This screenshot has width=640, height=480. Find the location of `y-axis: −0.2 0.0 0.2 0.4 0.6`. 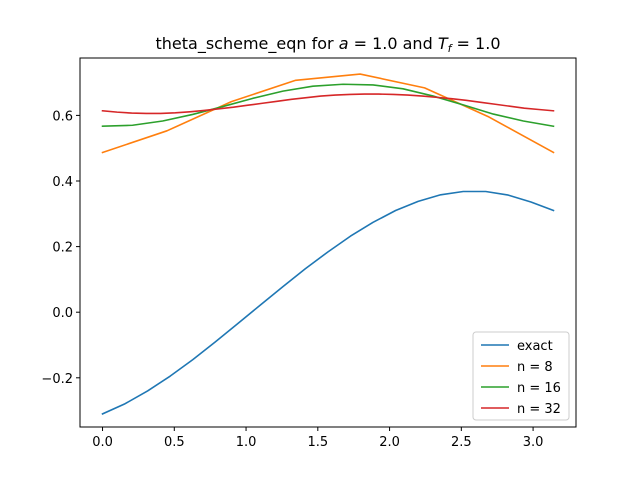

y-axis: −0.2 0.0 0.2 0.4 0.6 is located at coordinates (60, 248).